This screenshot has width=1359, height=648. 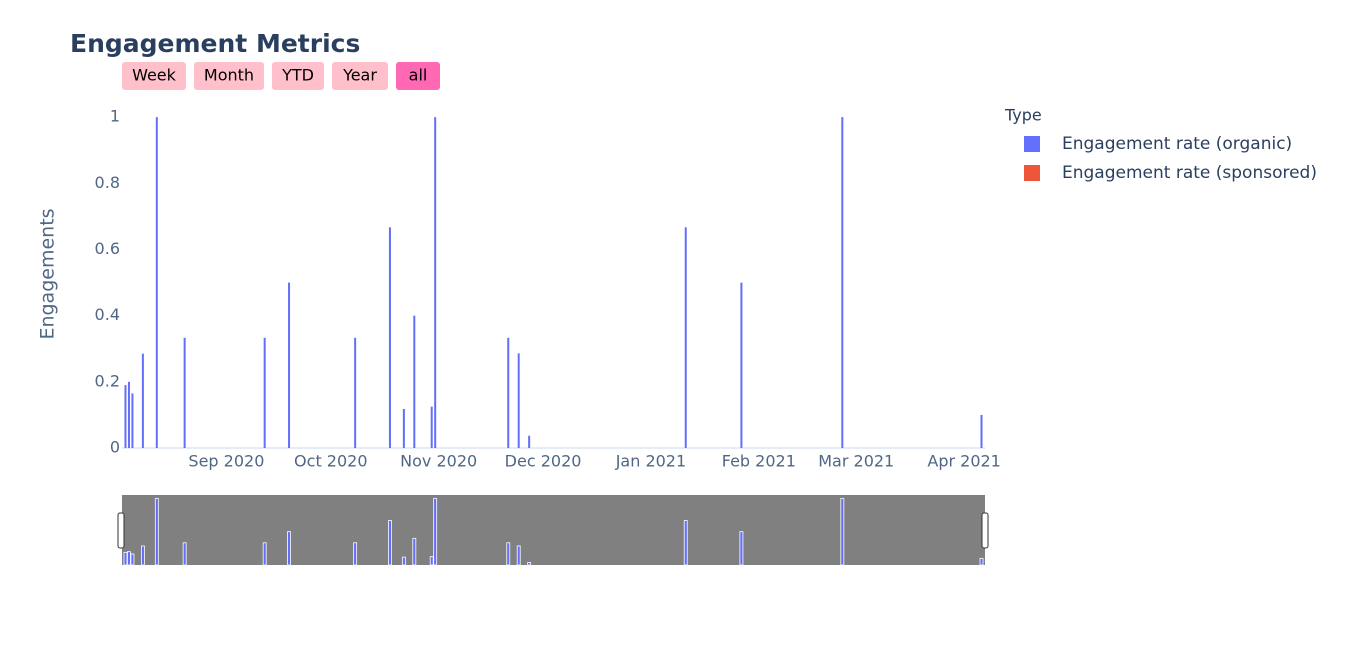 What do you see at coordinates (1189, 173) in the screenshot?
I see `legend-label: Engagement rate (sponsored)` at bounding box center [1189, 173].